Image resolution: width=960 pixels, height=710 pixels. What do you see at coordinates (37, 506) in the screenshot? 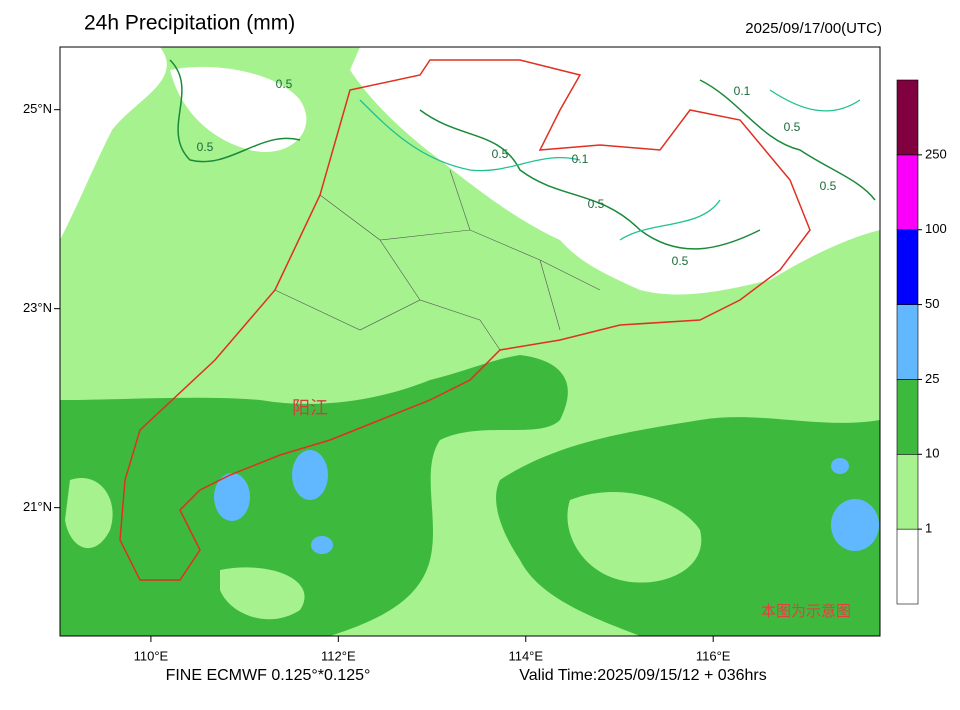
I see `y-tick-label: 21°N` at bounding box center [37, 506].